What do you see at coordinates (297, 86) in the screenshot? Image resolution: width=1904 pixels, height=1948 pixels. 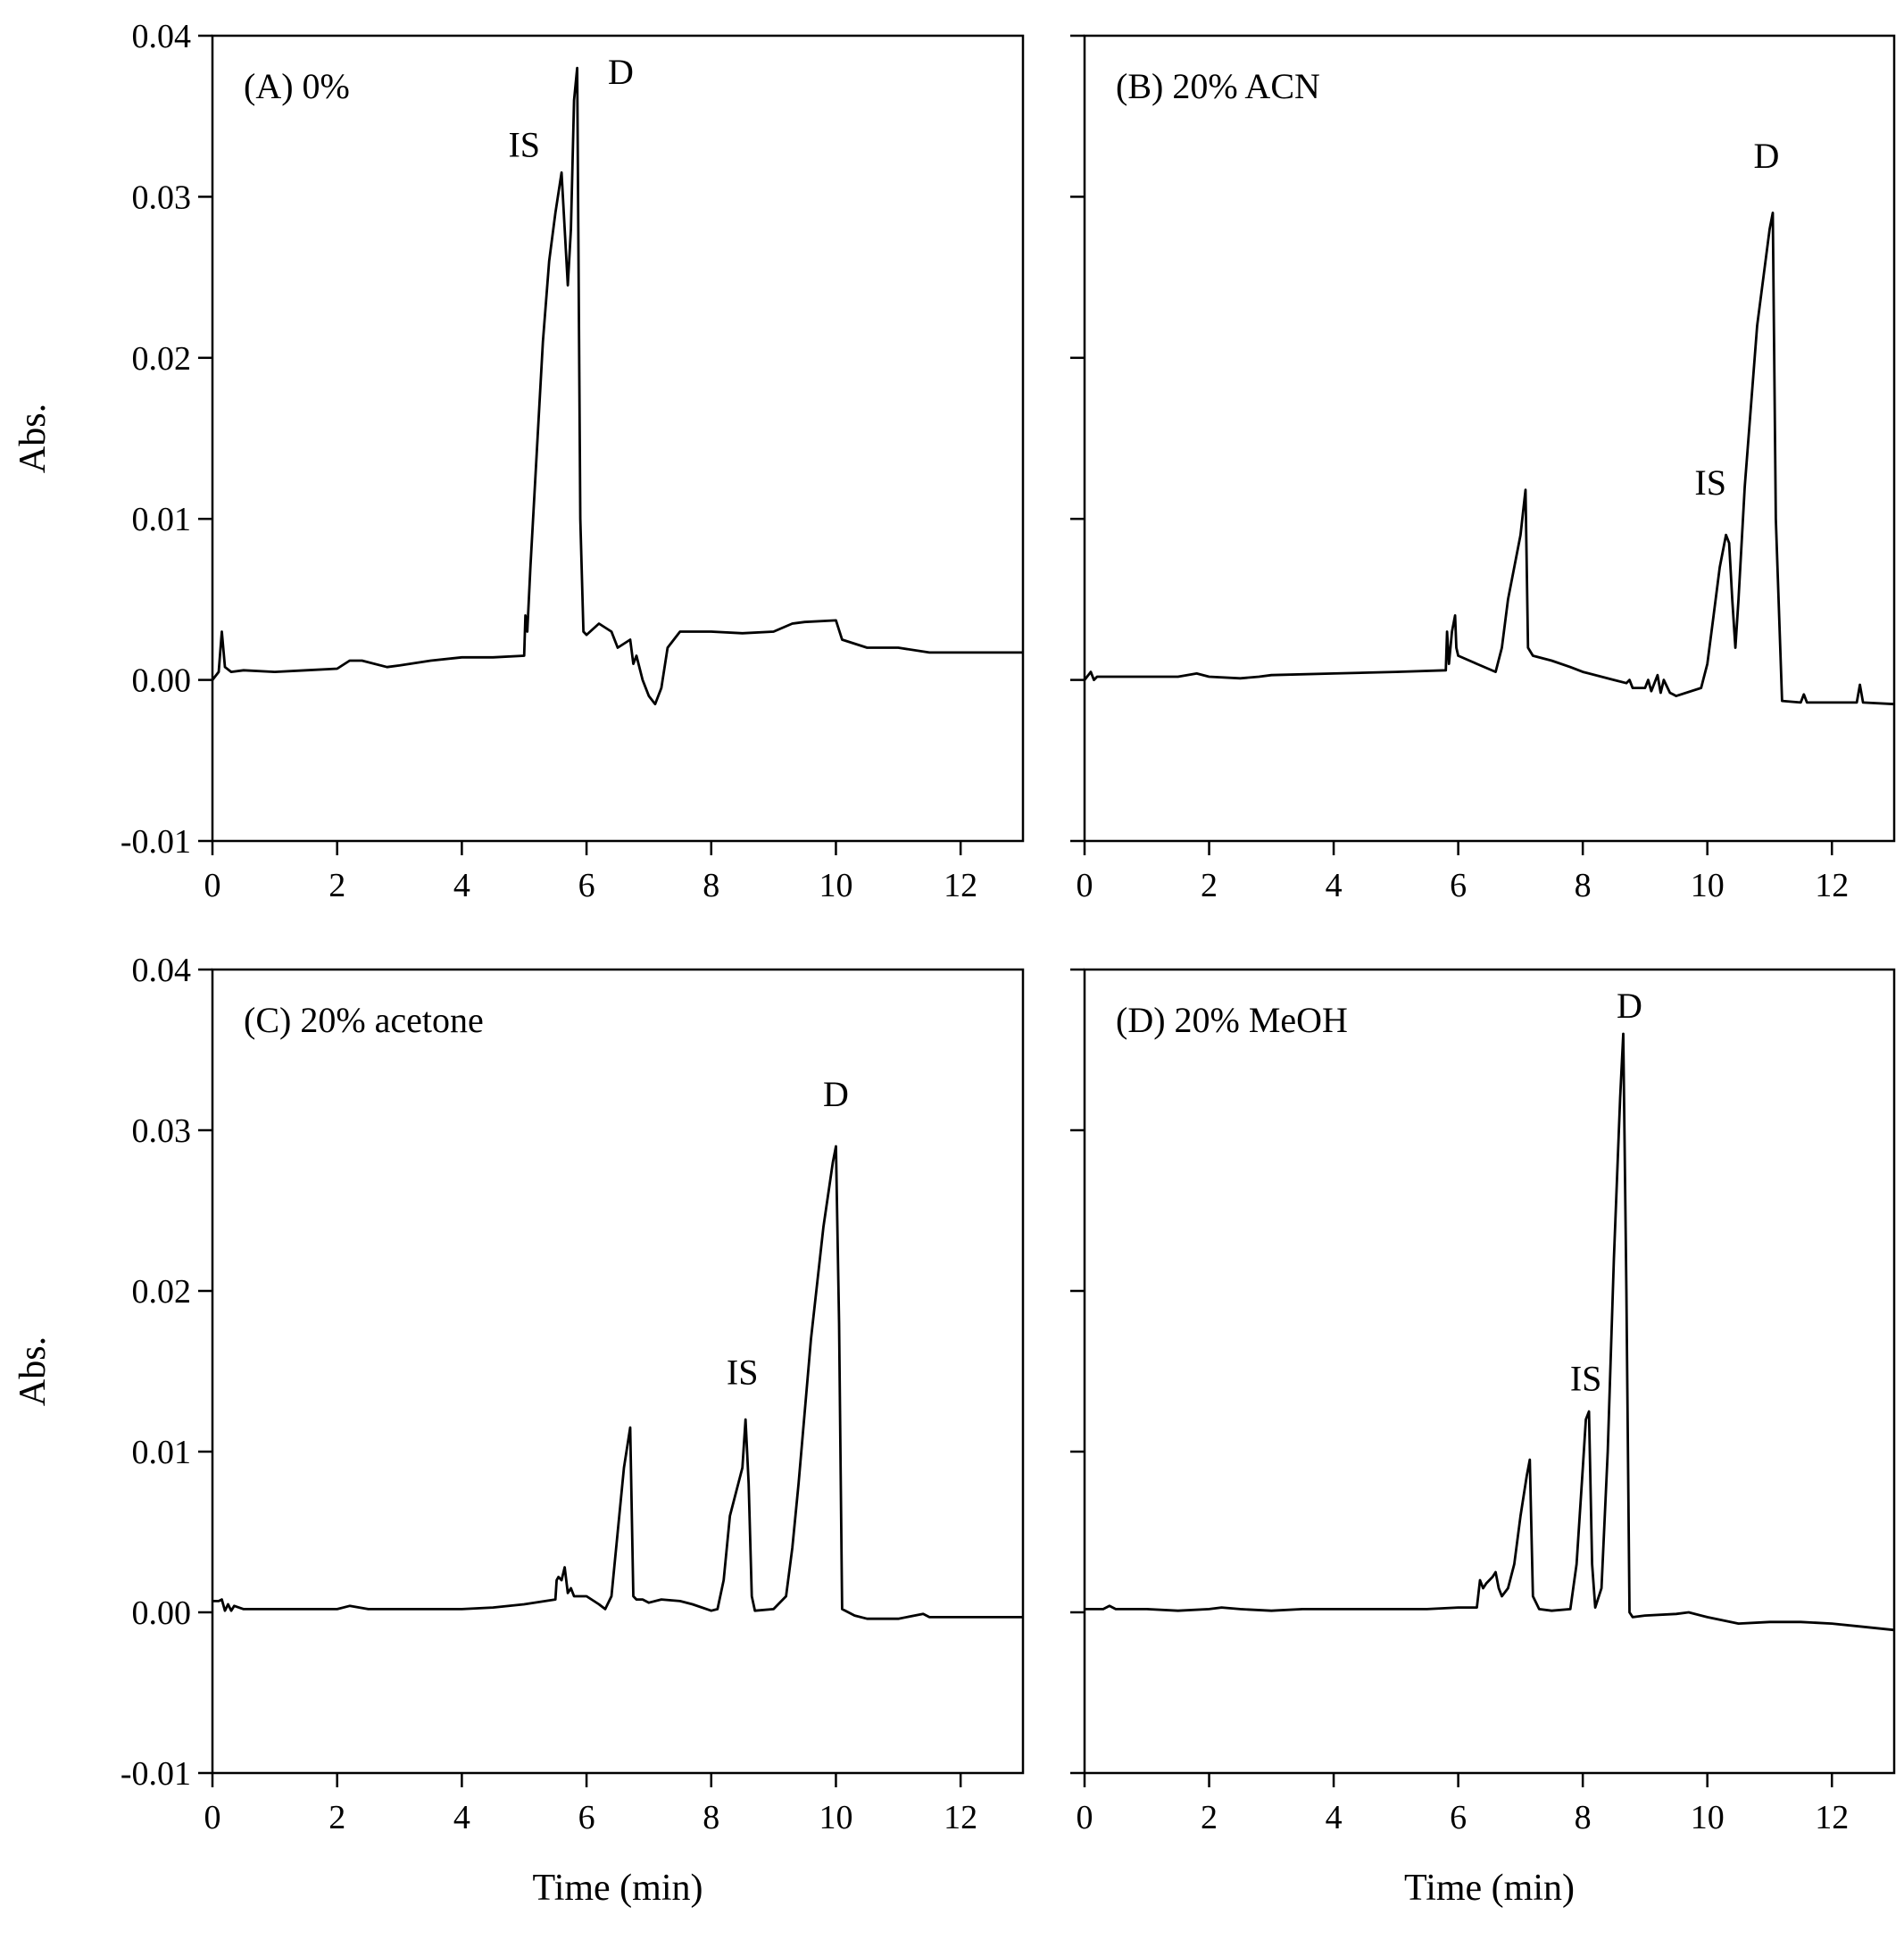 I see `panel-label: (A) 0%` at bounding box center [297, 86].